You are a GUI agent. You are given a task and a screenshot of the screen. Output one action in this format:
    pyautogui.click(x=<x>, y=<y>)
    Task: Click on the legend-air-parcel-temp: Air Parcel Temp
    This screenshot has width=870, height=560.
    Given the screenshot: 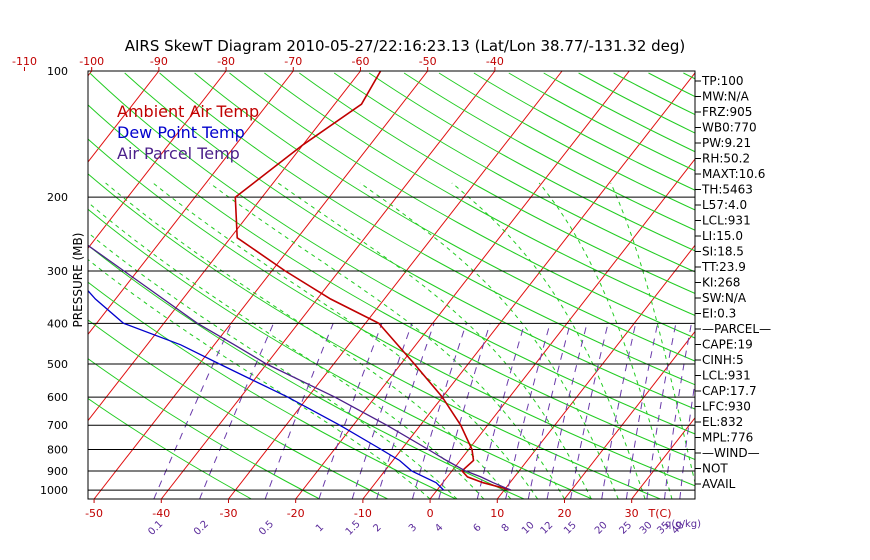 What is the action you would take?
    pyautogui.click(x=178, y=153)
    